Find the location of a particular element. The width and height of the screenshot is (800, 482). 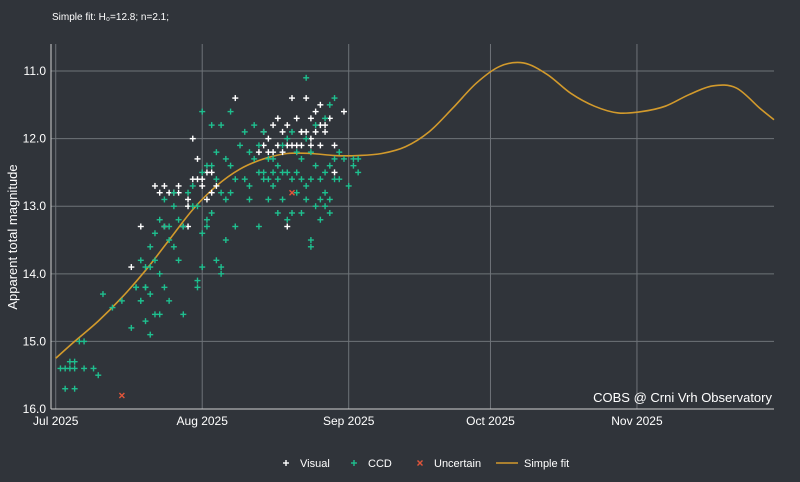

y-tick-label: 16.0 is located at coordinates (35, 409).